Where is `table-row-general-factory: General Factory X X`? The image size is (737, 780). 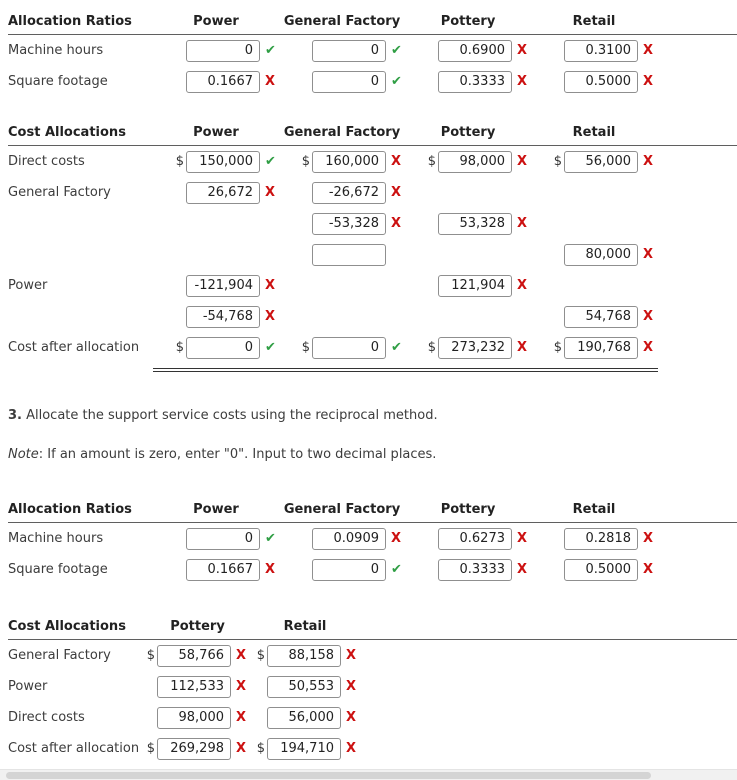 table-row-general-factory: General Factory X X is located at coordinates (372, 192).